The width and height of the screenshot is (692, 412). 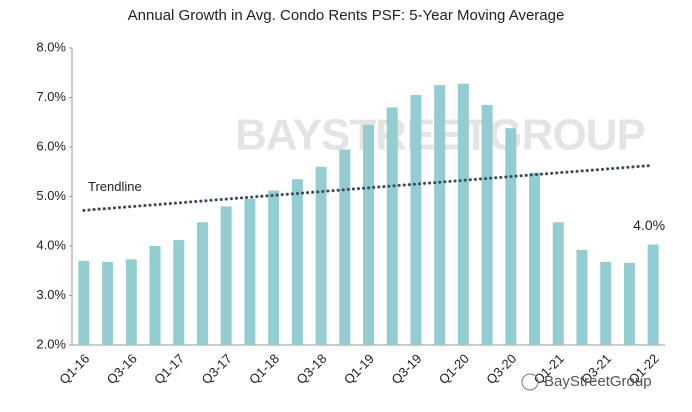 I want to click on x-tick-label: Q3-20, so click(x=501, y=369).